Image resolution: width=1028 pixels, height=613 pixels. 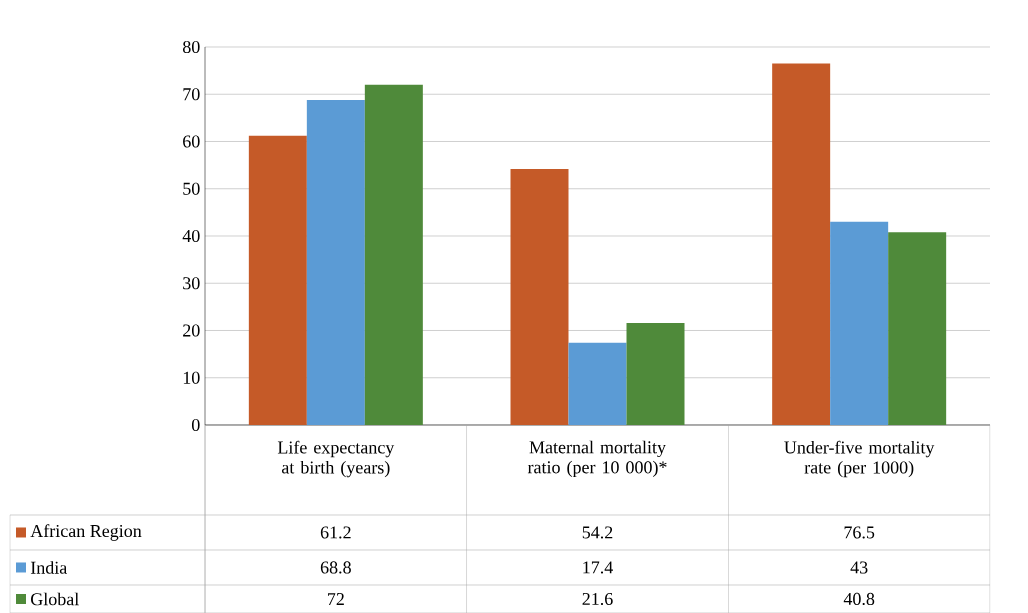 What do you see at coordinates (55, 599) in the screenshot?
I see `legend-label: Global` at bounding box center [55, 599].